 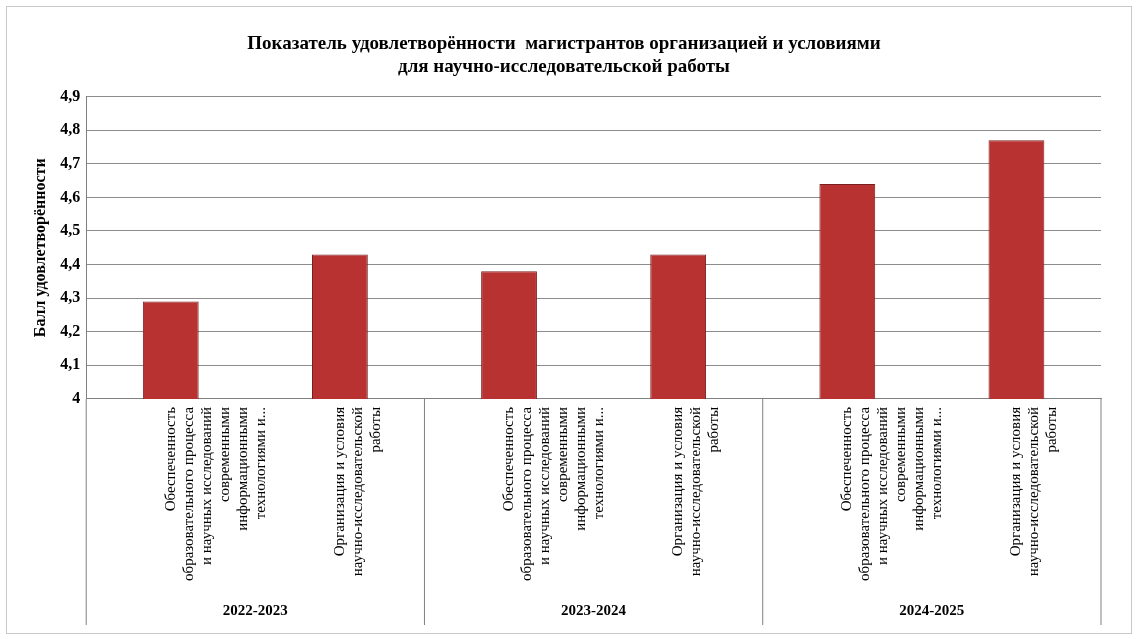 What do you see at coordinates (70, 196) in the screenshot?
I see `y-tick-label: 4,6` at bounding box center [70, 196].